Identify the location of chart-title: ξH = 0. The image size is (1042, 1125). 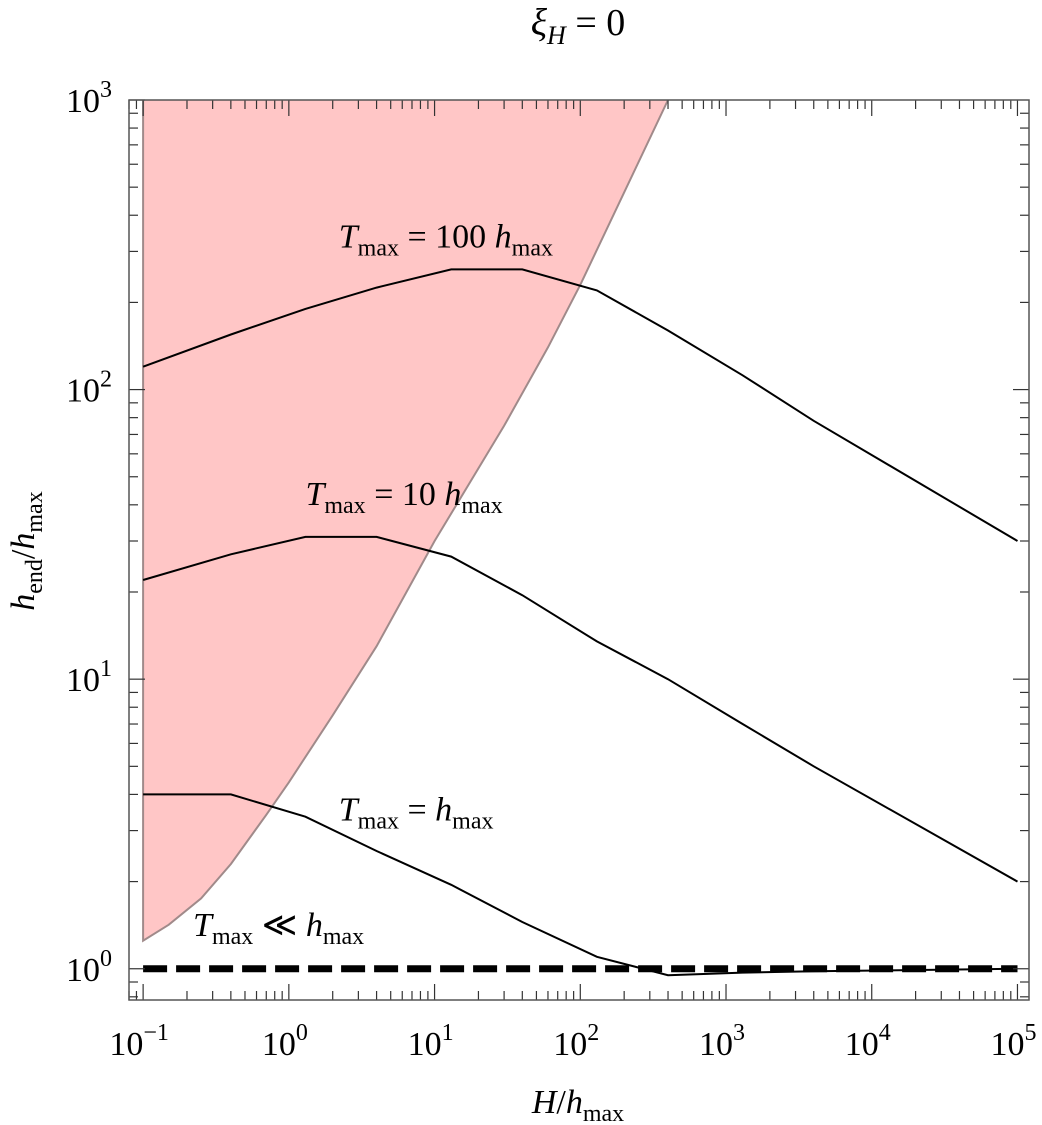
(578, 26).